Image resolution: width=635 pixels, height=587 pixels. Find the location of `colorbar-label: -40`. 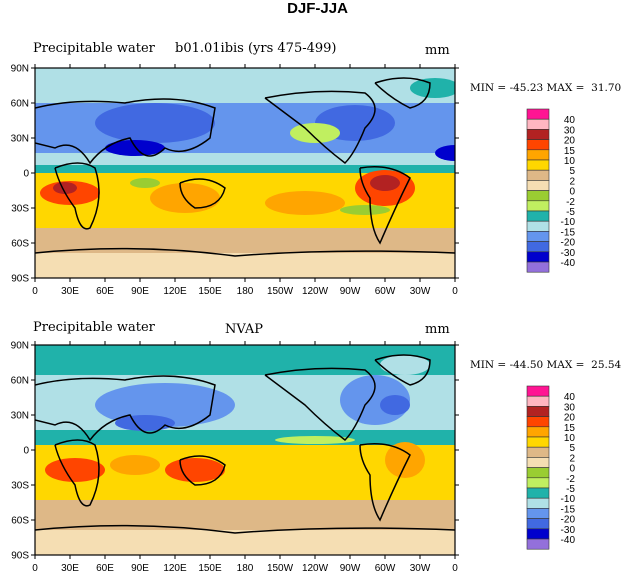

colorbar-label: -40 is located at coordinates (568, 540).